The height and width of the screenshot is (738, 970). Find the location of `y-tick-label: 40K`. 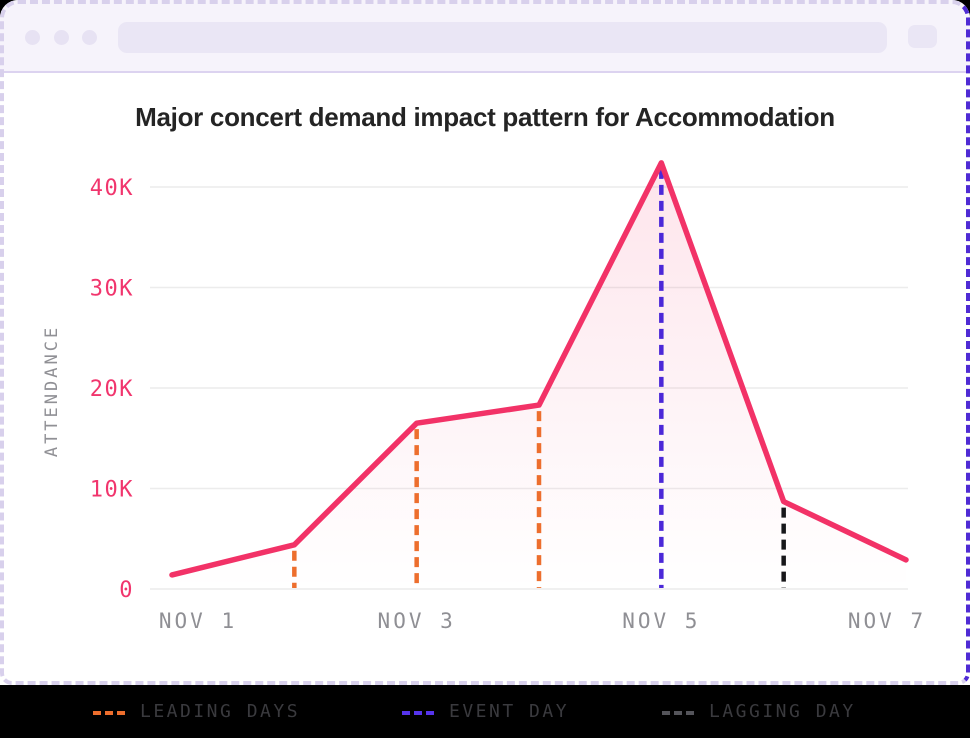

y-tick-label: 40K is located at coordinates (112, 188).